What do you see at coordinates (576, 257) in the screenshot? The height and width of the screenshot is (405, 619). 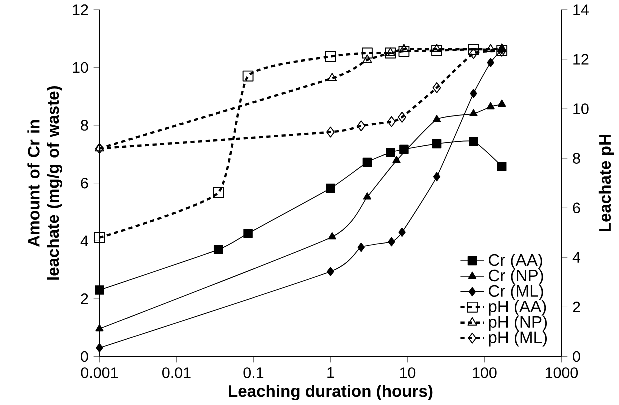 I see `y2-tick-label: 4` at bounding box center [576, 257].